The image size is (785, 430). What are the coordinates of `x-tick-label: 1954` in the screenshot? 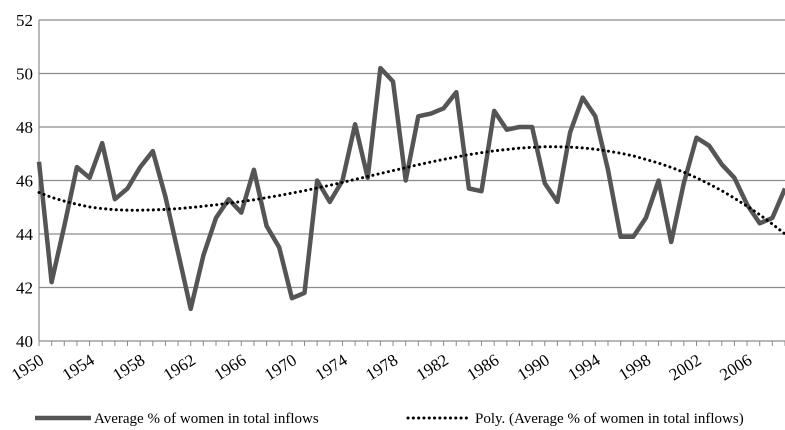 It's located at (78, 367).